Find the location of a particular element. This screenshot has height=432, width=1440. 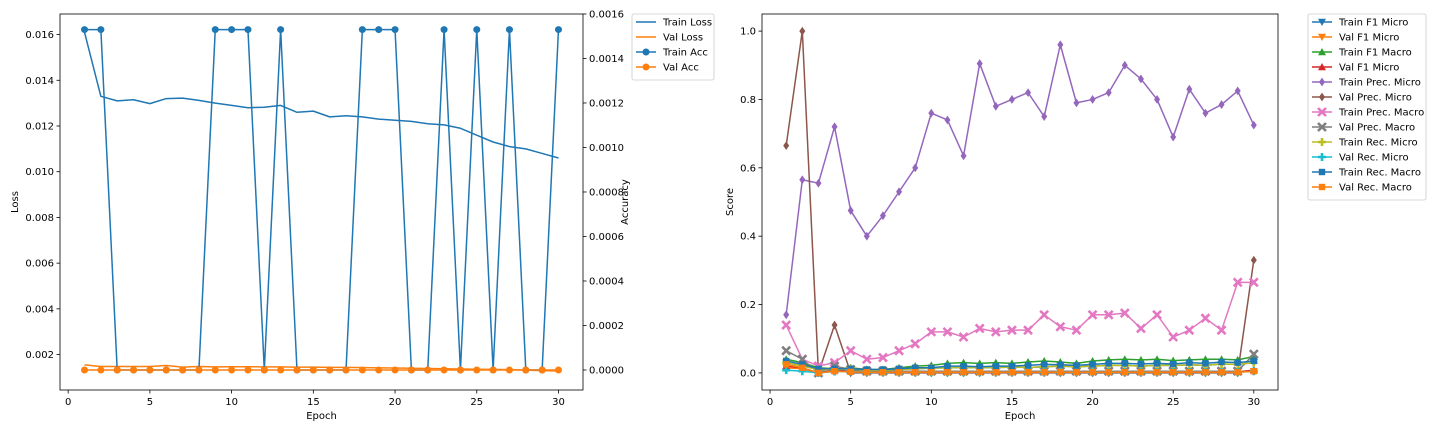

y2-tick-label: 0.0014 is located at coordinates (606, 59).